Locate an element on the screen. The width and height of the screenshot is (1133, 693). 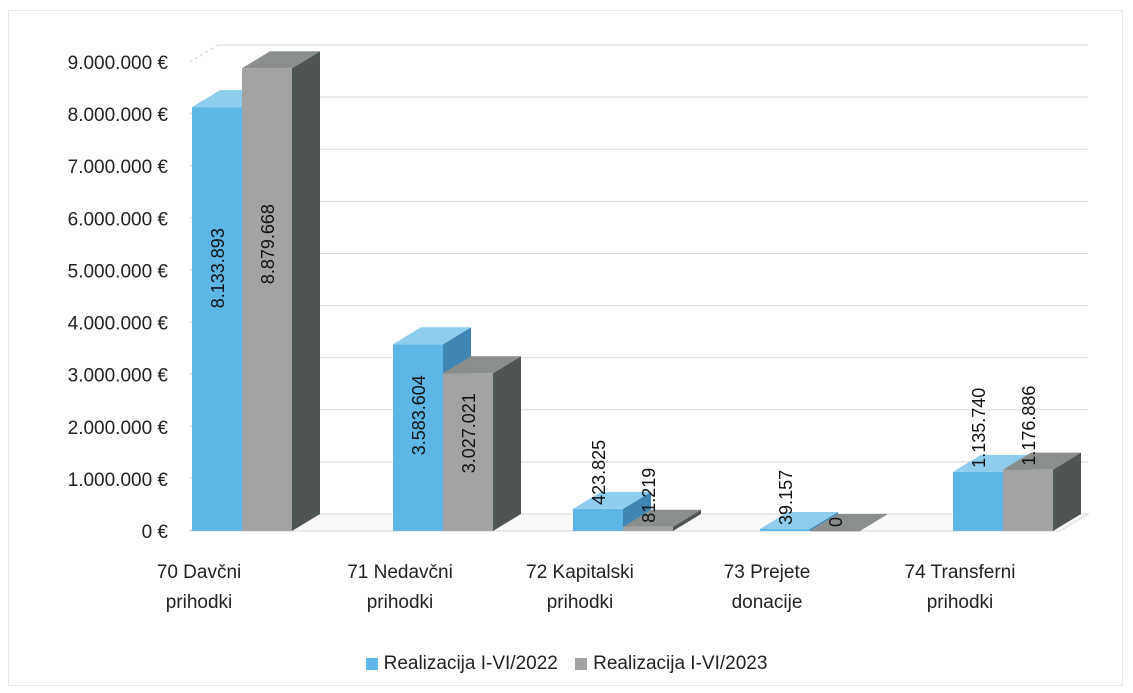
gridline-diagonal is located at coordinates (204, 53).